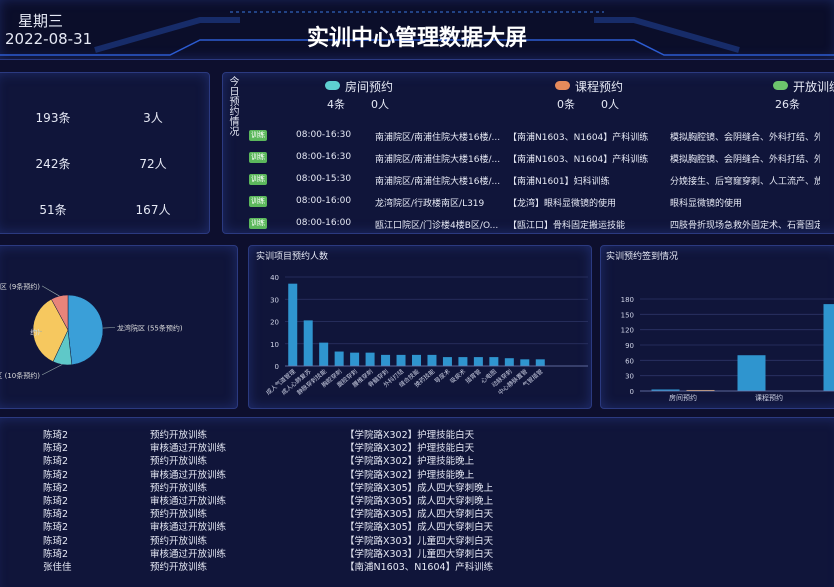 Image resolution: width=834 pixels, height=587 pixels. What do you see at coordinates (41, 21) in the screenshot?
I see `weekday: 星期三` at bounding box center [41, 21].